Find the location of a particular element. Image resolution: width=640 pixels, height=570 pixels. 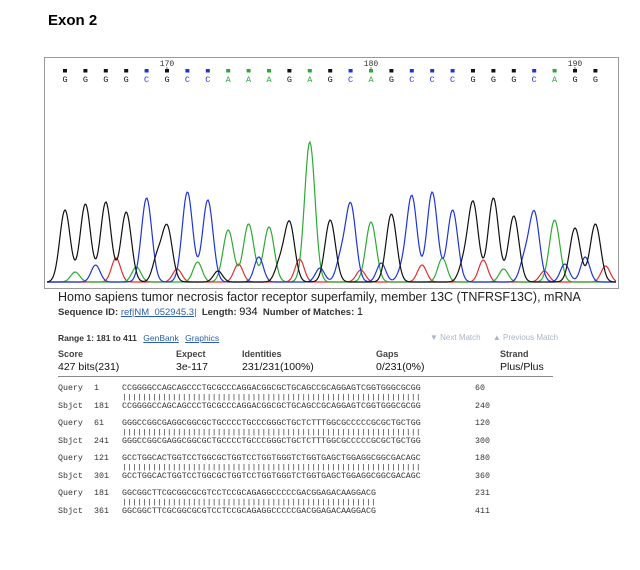

query-row-start: 61 is located at coordinates (99, 423).